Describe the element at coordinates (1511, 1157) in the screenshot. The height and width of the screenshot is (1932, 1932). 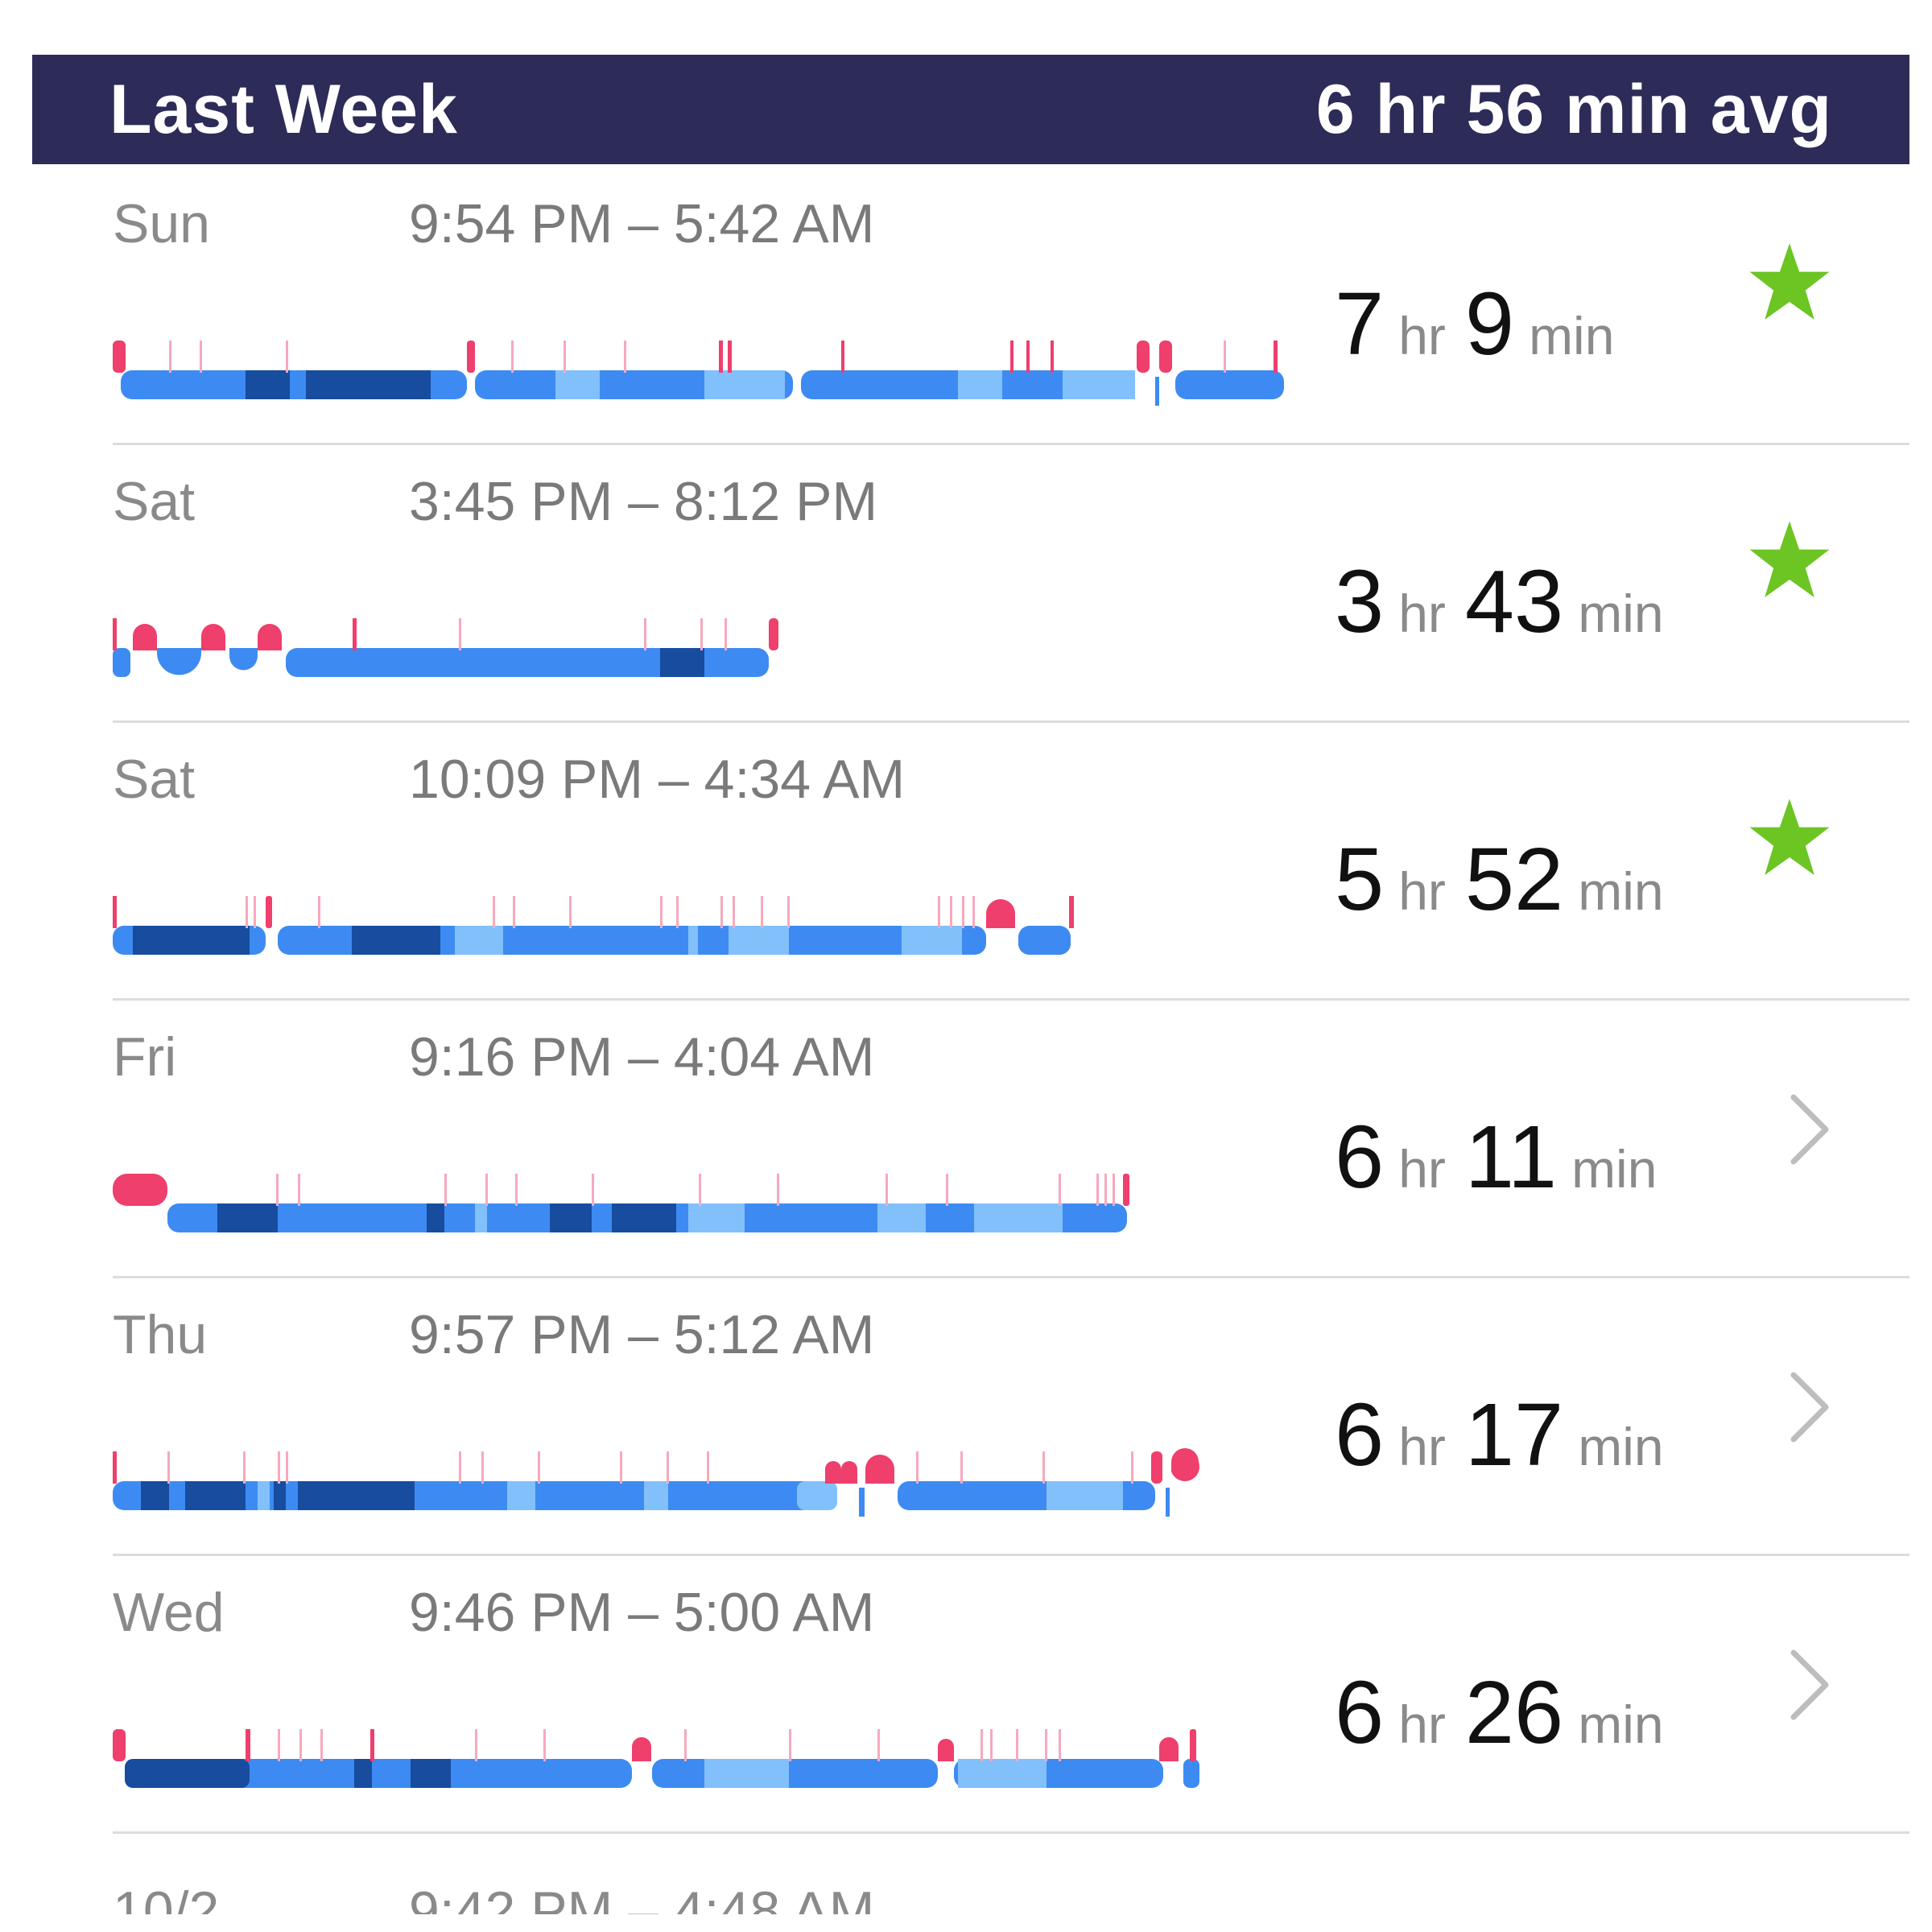
I see `duration-minutes: 11` at that location.